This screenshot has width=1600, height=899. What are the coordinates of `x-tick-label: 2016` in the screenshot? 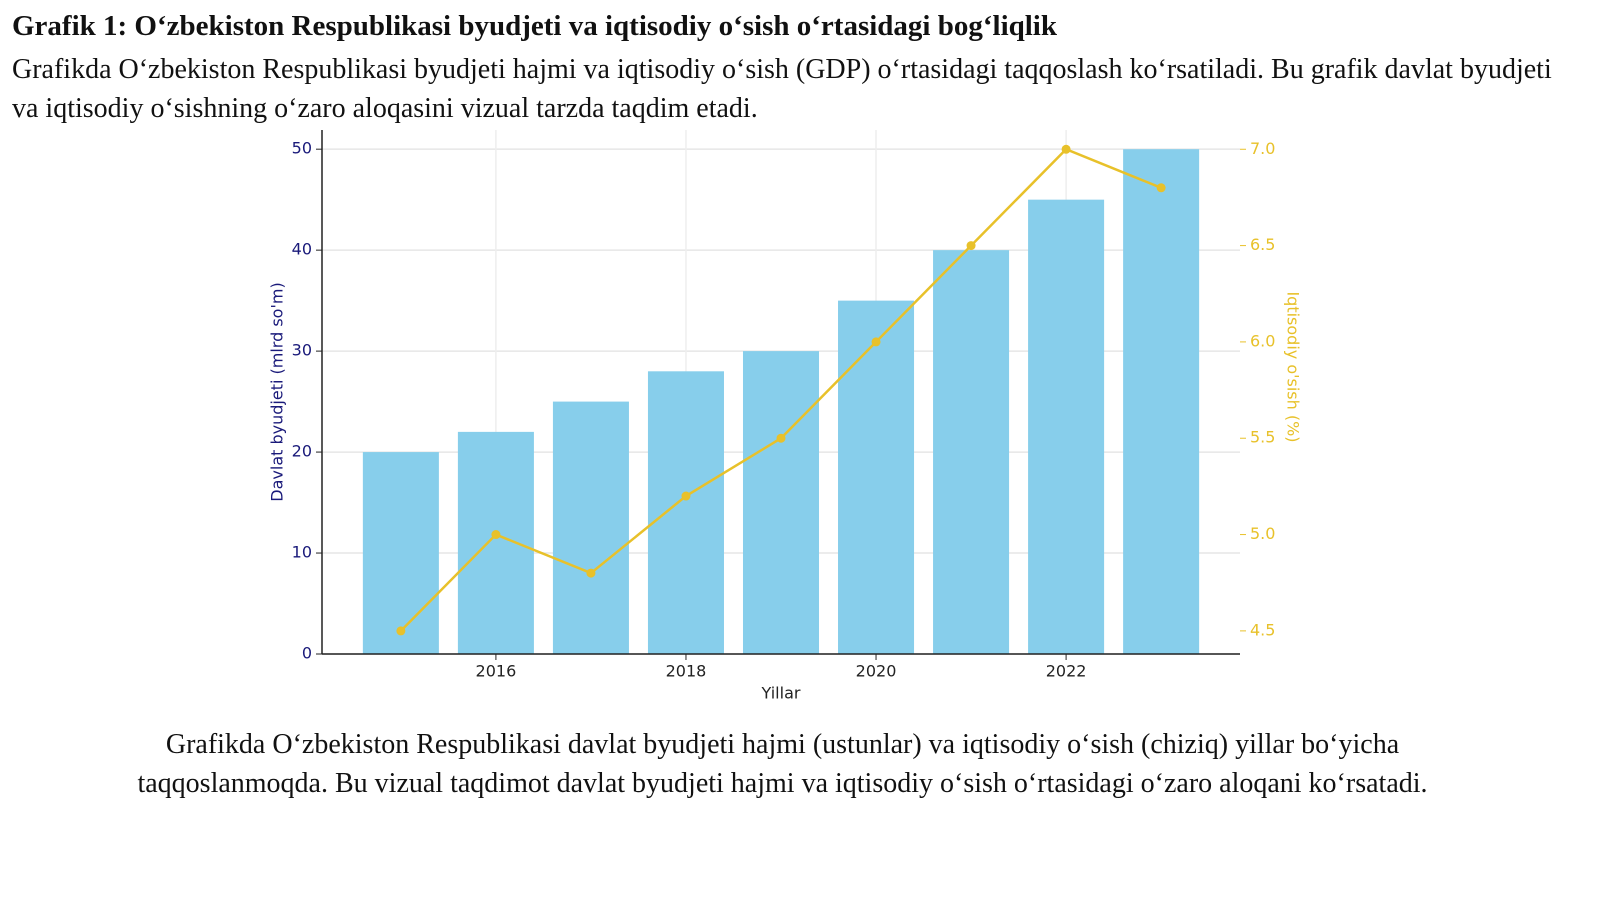 It's located at (496, 671).